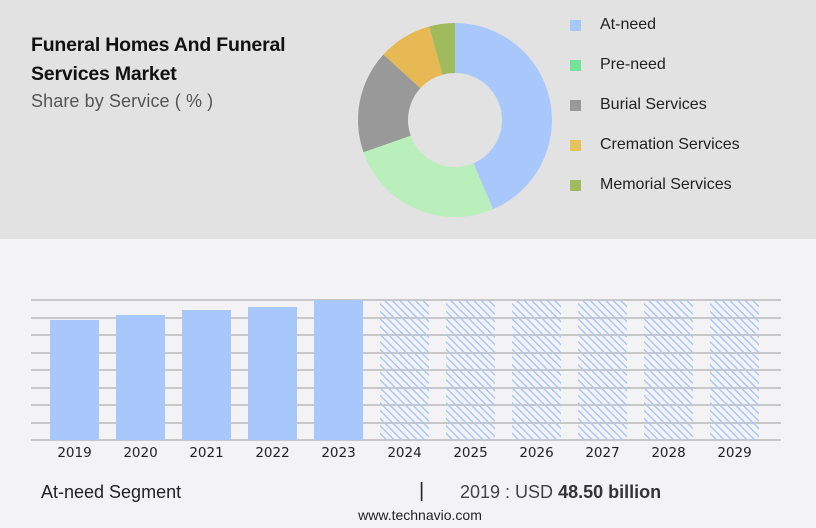  Describe the element at coordinates (536, 453) in the screenshot. I see `x-axis-label: 2026` at that location.